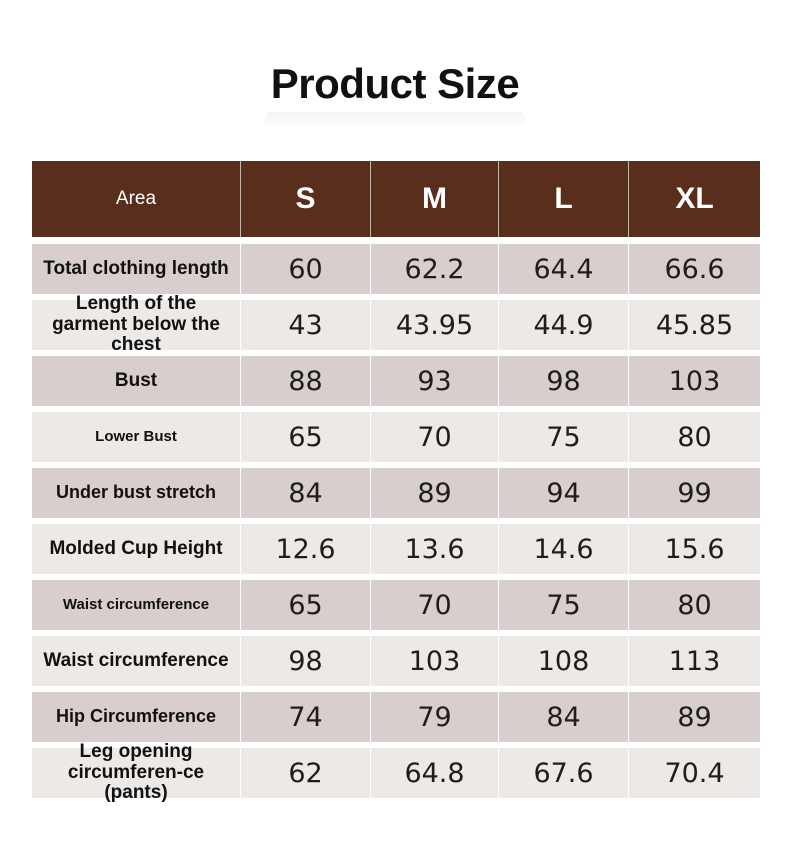  What do you see at coordinates (136, 493) in the screenshot?
I see `row-label: Under bust stretch` at bounding box center [136, 493].